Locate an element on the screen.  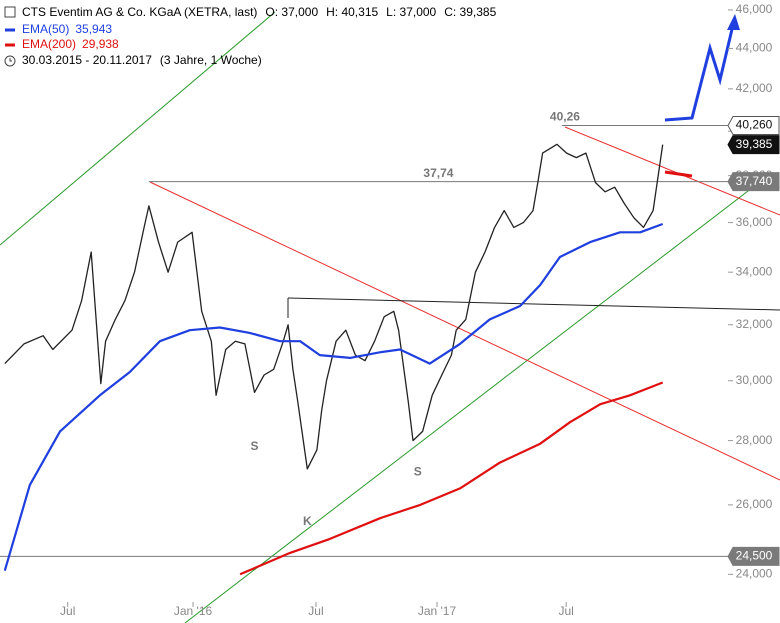
y-tick-label: 34,000 is located at coordinates (754, 271).